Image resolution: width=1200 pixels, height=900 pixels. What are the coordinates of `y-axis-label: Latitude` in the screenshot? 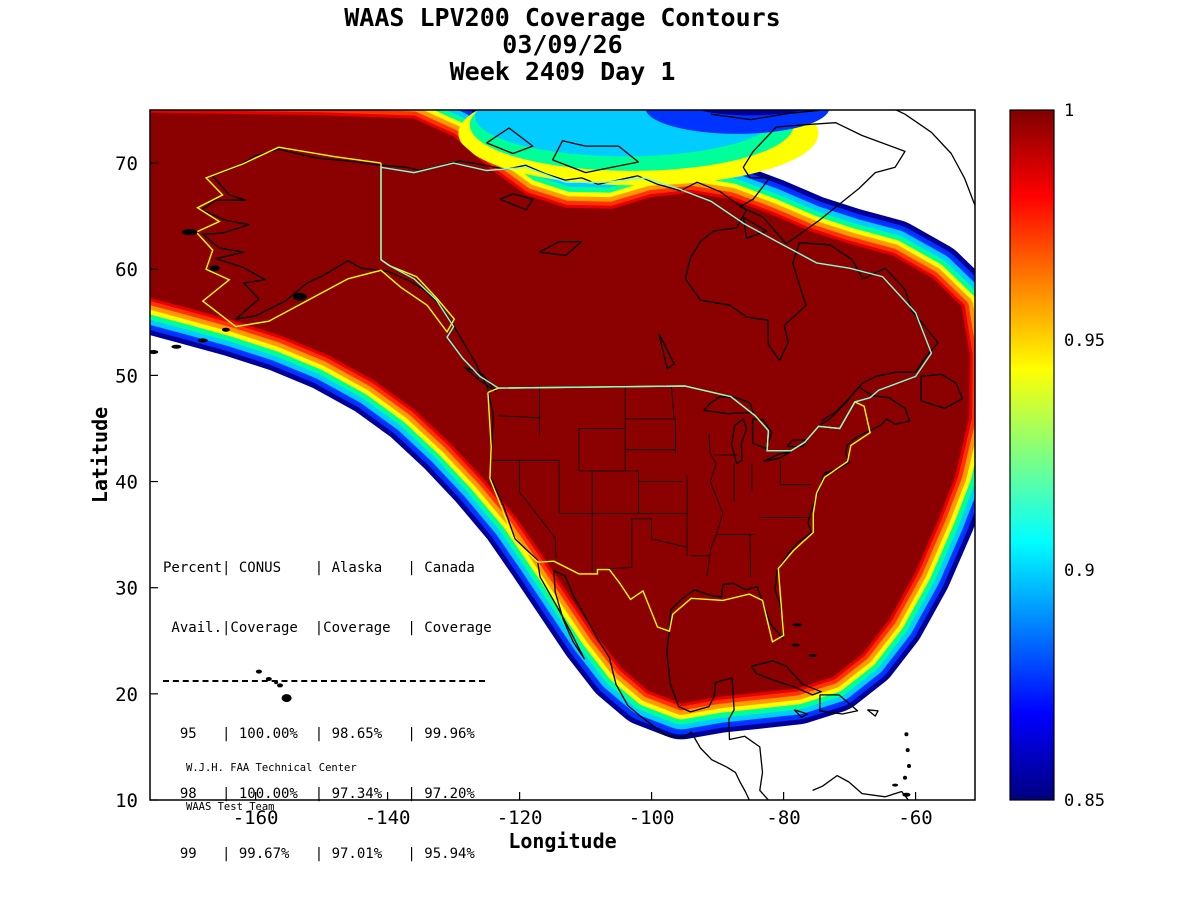 It's located at (100, 455).